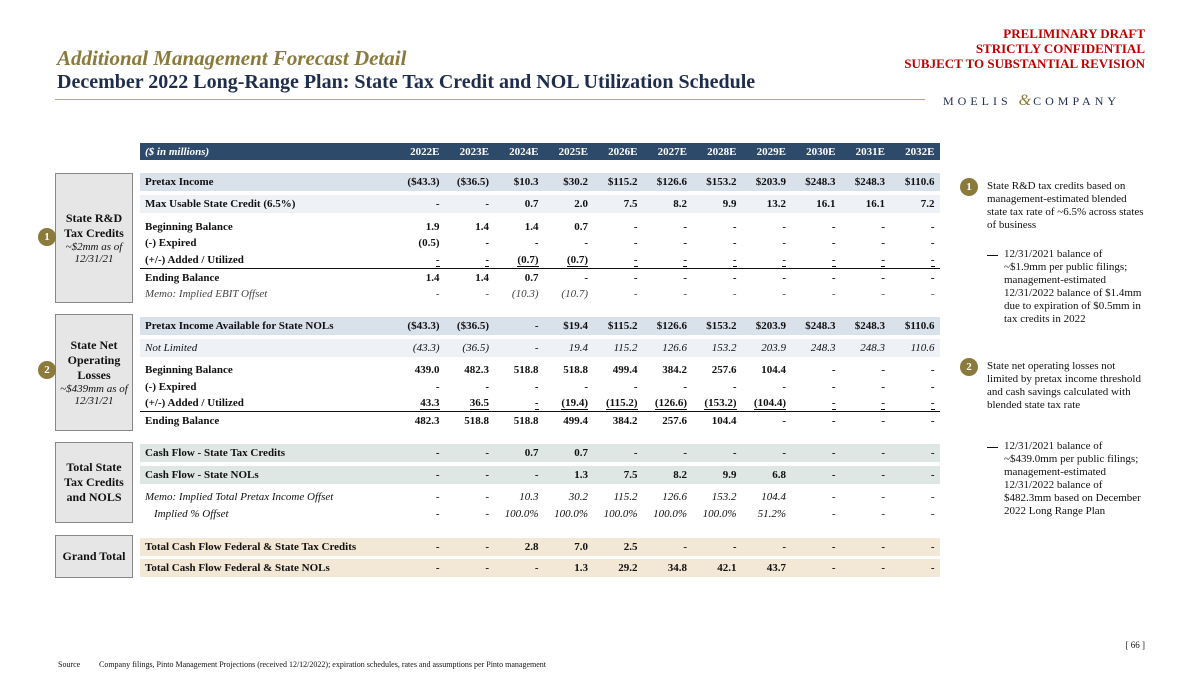 This screenshot has height=676, width=1200. Describe the element at coordinates (872, 348) in the screenshot. I see `cell-value: 248.3` at that location.